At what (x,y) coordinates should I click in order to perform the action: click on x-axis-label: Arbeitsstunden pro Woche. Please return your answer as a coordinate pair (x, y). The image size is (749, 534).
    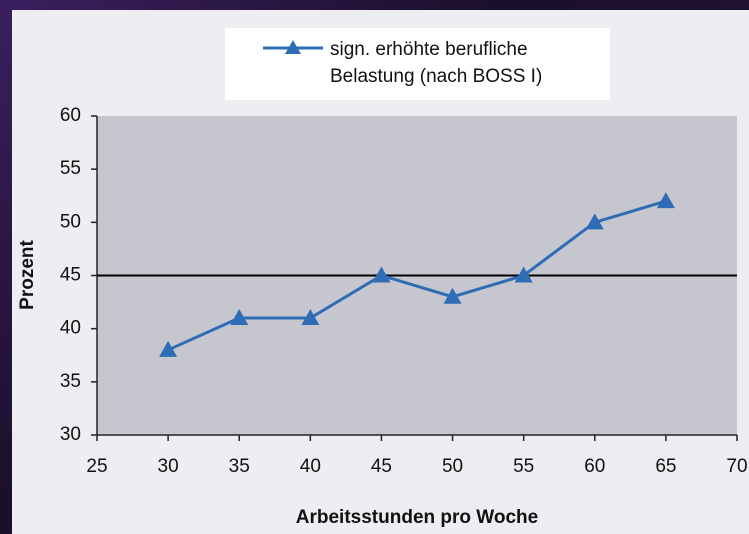
    Looking at the image, I should click on (417, 517).